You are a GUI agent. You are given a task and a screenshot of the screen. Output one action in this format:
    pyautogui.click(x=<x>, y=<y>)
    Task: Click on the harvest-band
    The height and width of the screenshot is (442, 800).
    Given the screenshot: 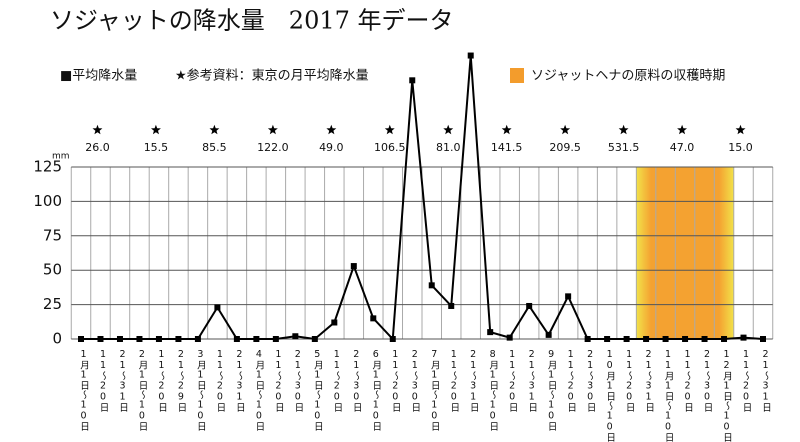 What is the action you would take?
    pyautogui.click(x=685, y=253)
    